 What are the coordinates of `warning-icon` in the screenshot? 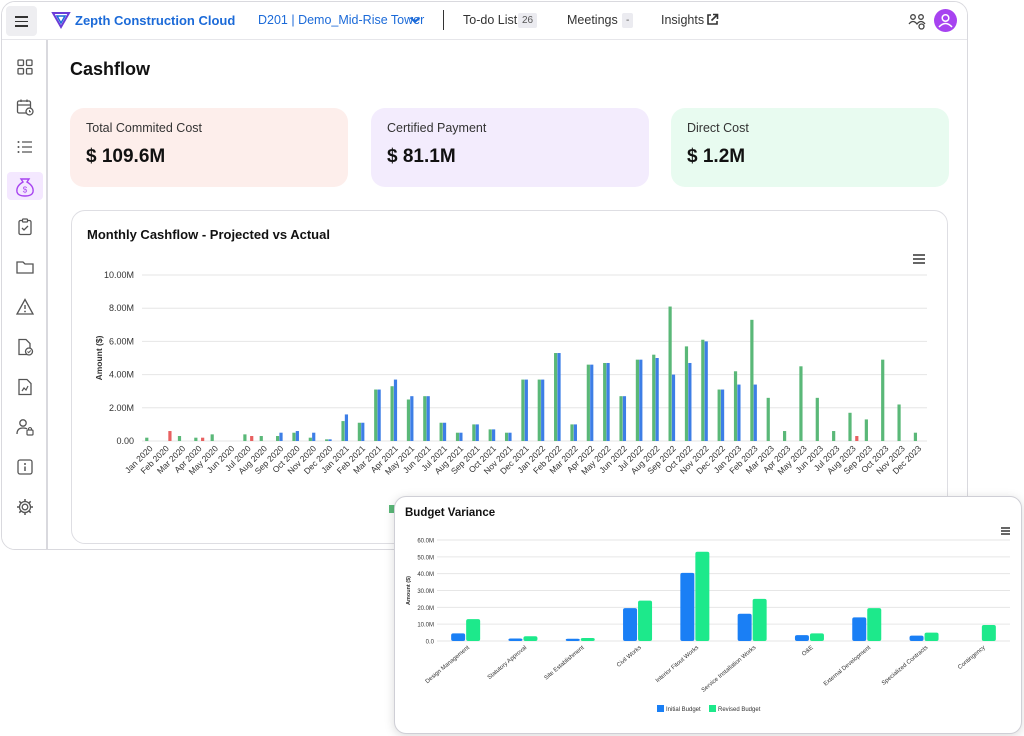 It's located at (25, 306).